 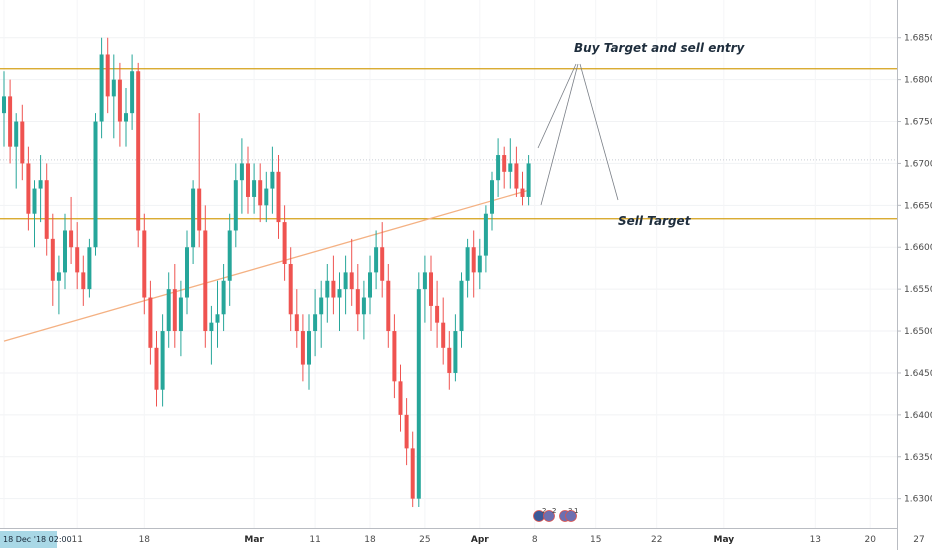 I want to click on x-tick-label: Mar, so click(x=254, y=540).